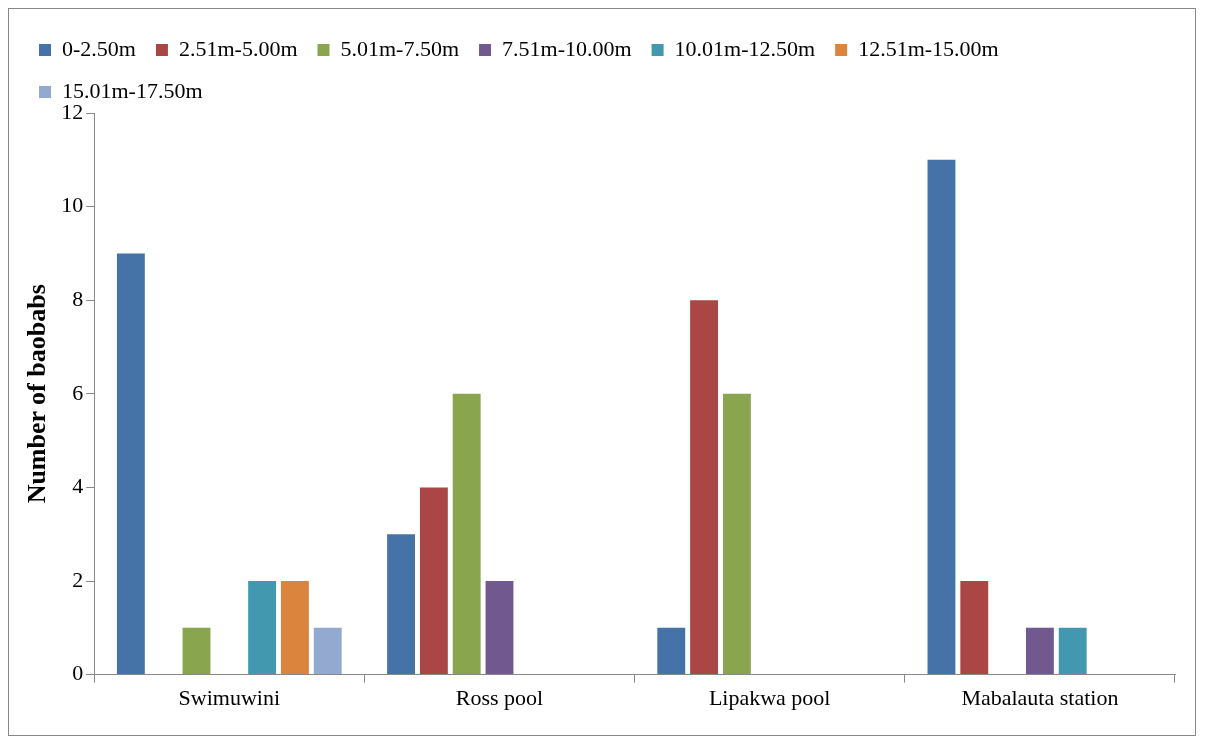 This screenshot has height=747, width=1208. What do you see at coordinates (78, 298) in the screenshot?
I see `y-tick-label: 8` at bounding box center [78, 298].